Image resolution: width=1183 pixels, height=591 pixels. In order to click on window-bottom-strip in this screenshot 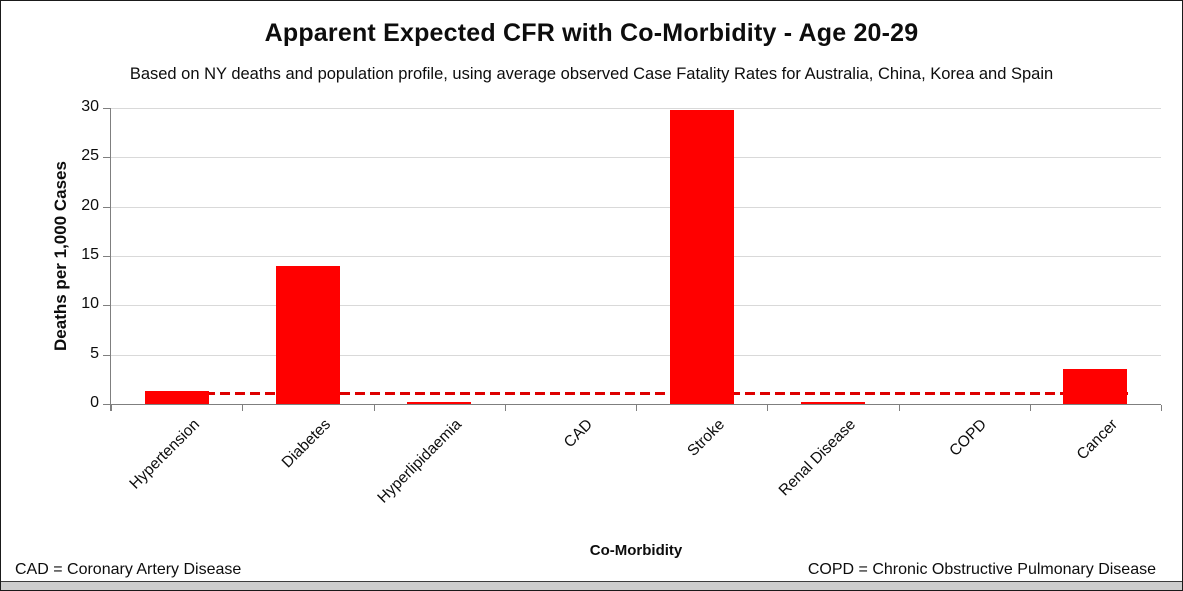, I will do `click(591, 585)`.